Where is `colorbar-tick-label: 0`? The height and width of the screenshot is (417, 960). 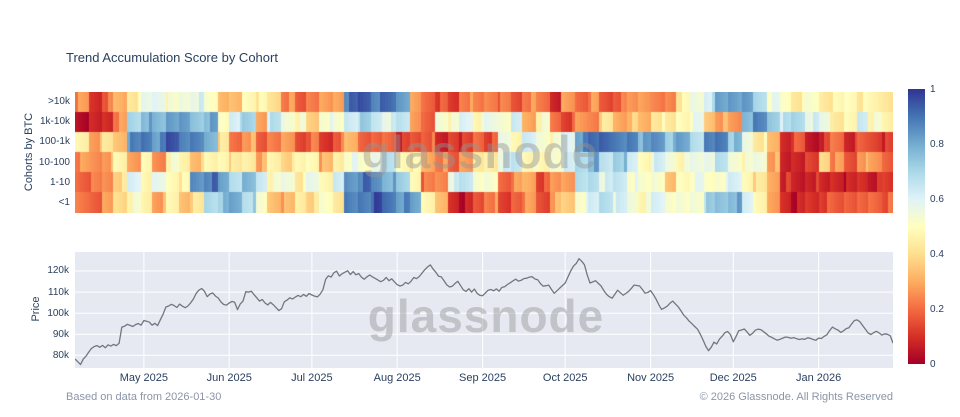 colorbar-tick-label: 0 is located at coordinates (933, 364).